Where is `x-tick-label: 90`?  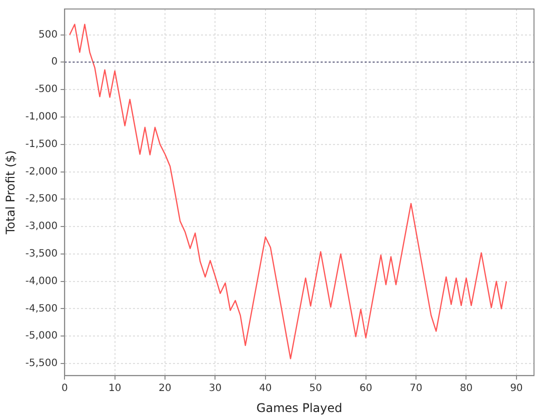 x-tick-label: 90 is located at coordinates (516, 388).